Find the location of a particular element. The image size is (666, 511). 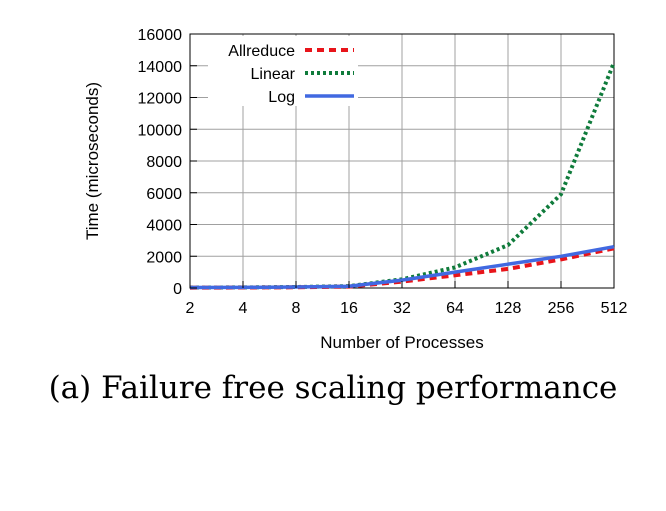

legend: Allreduce Linear Log is located at coordinates (283, 71).